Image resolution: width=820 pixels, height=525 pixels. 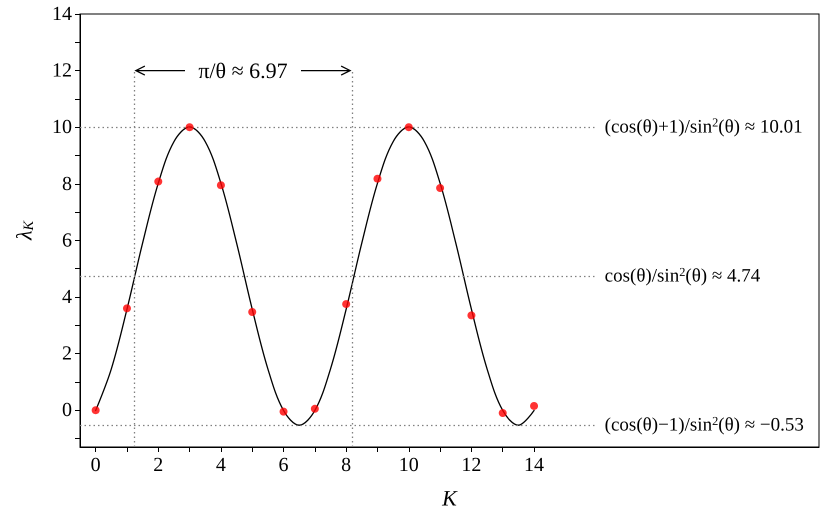 I want to click on y-tick-label: 10, so click(x=62, y=127).